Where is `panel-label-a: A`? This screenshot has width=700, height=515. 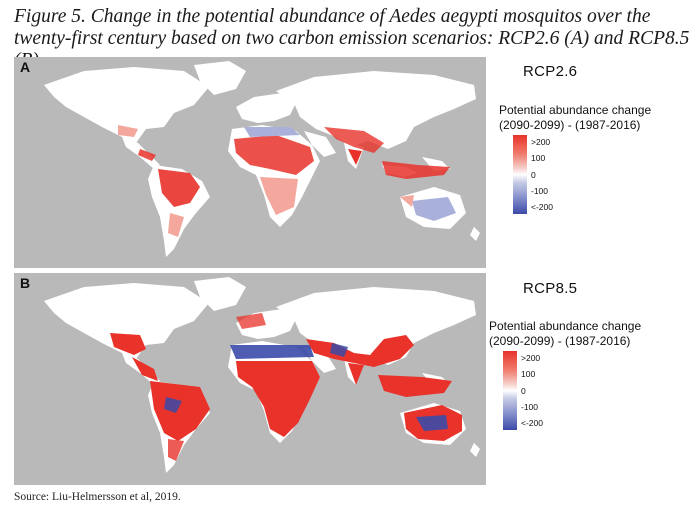 panel-label-a: A is located at coordinates (25, 67).